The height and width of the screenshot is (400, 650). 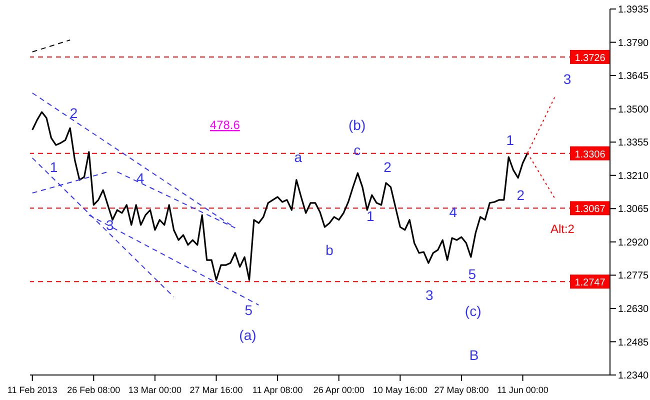 I want to click on annotation: a, so click(x=298, y=157).